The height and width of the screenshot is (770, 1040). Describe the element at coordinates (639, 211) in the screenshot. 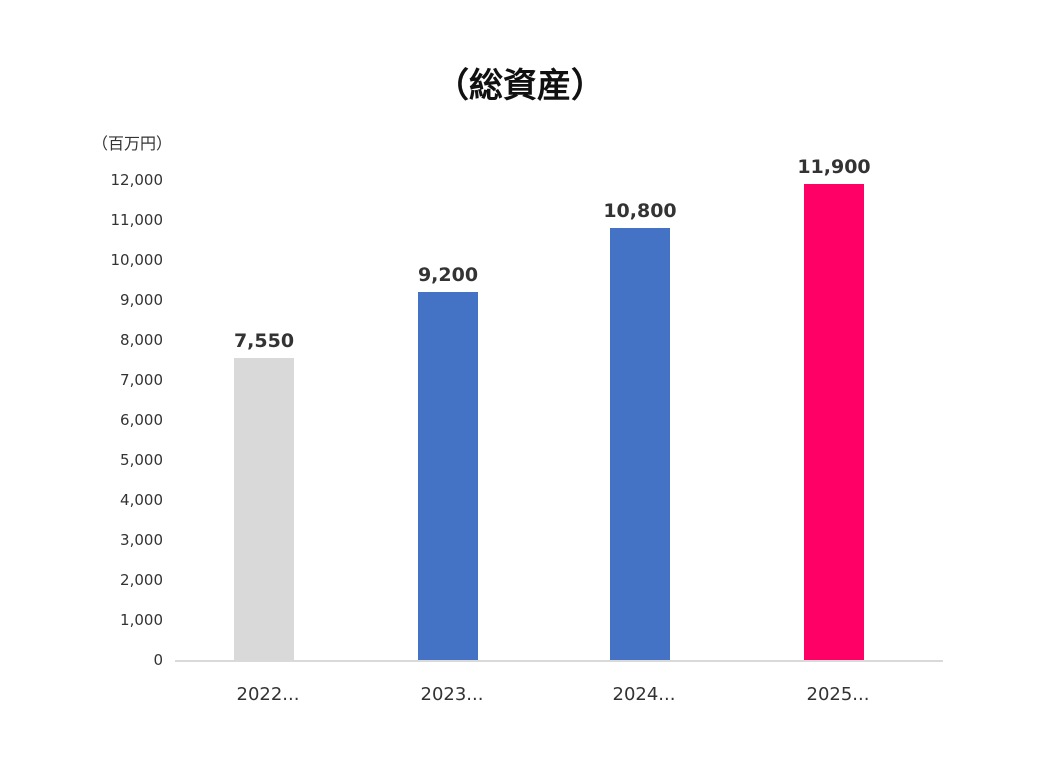

I see `data-label: 10,800` at that location.